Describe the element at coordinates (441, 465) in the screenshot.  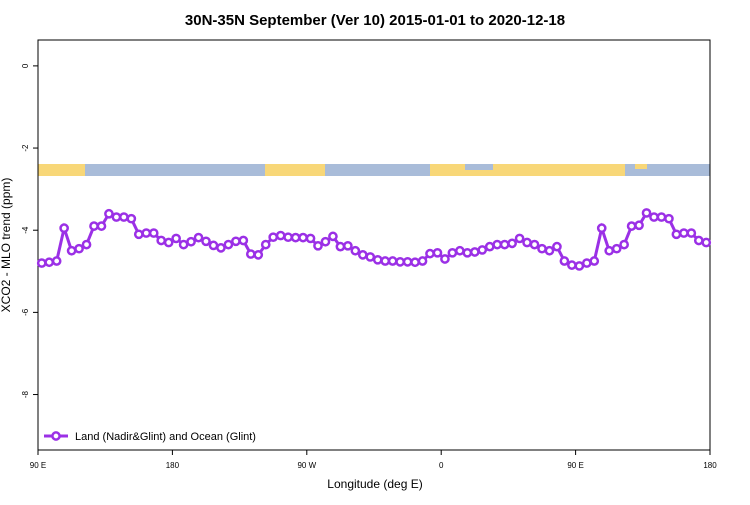
I see `x-tick-label: 0` at that location.